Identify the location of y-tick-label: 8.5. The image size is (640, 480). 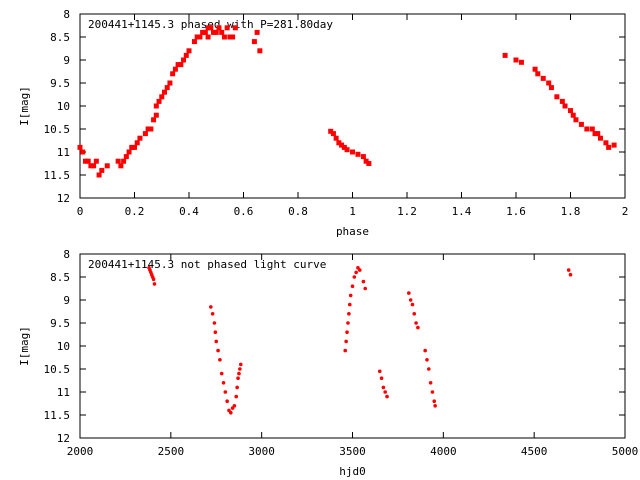
(60, 277).